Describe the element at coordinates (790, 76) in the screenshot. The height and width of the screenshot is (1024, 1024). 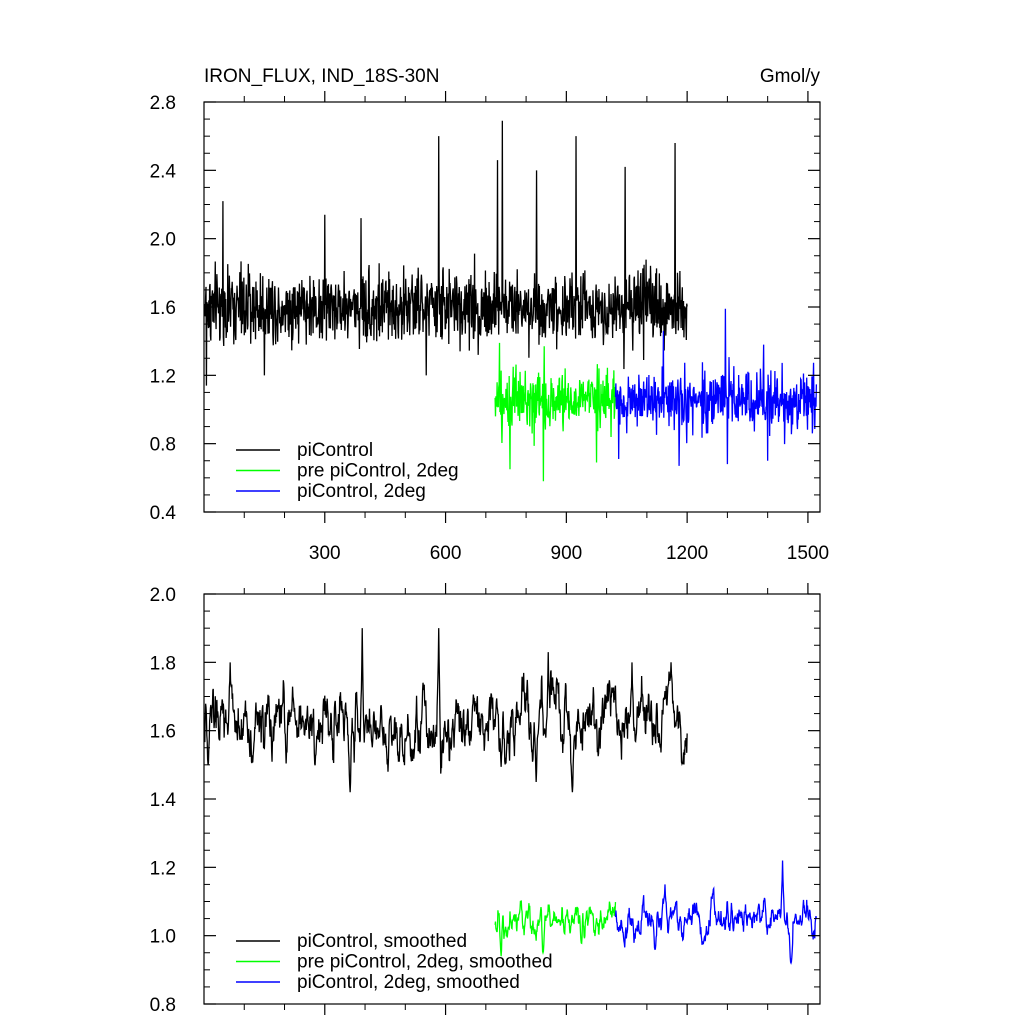
I see `units-label: Gmol/y` at that location.